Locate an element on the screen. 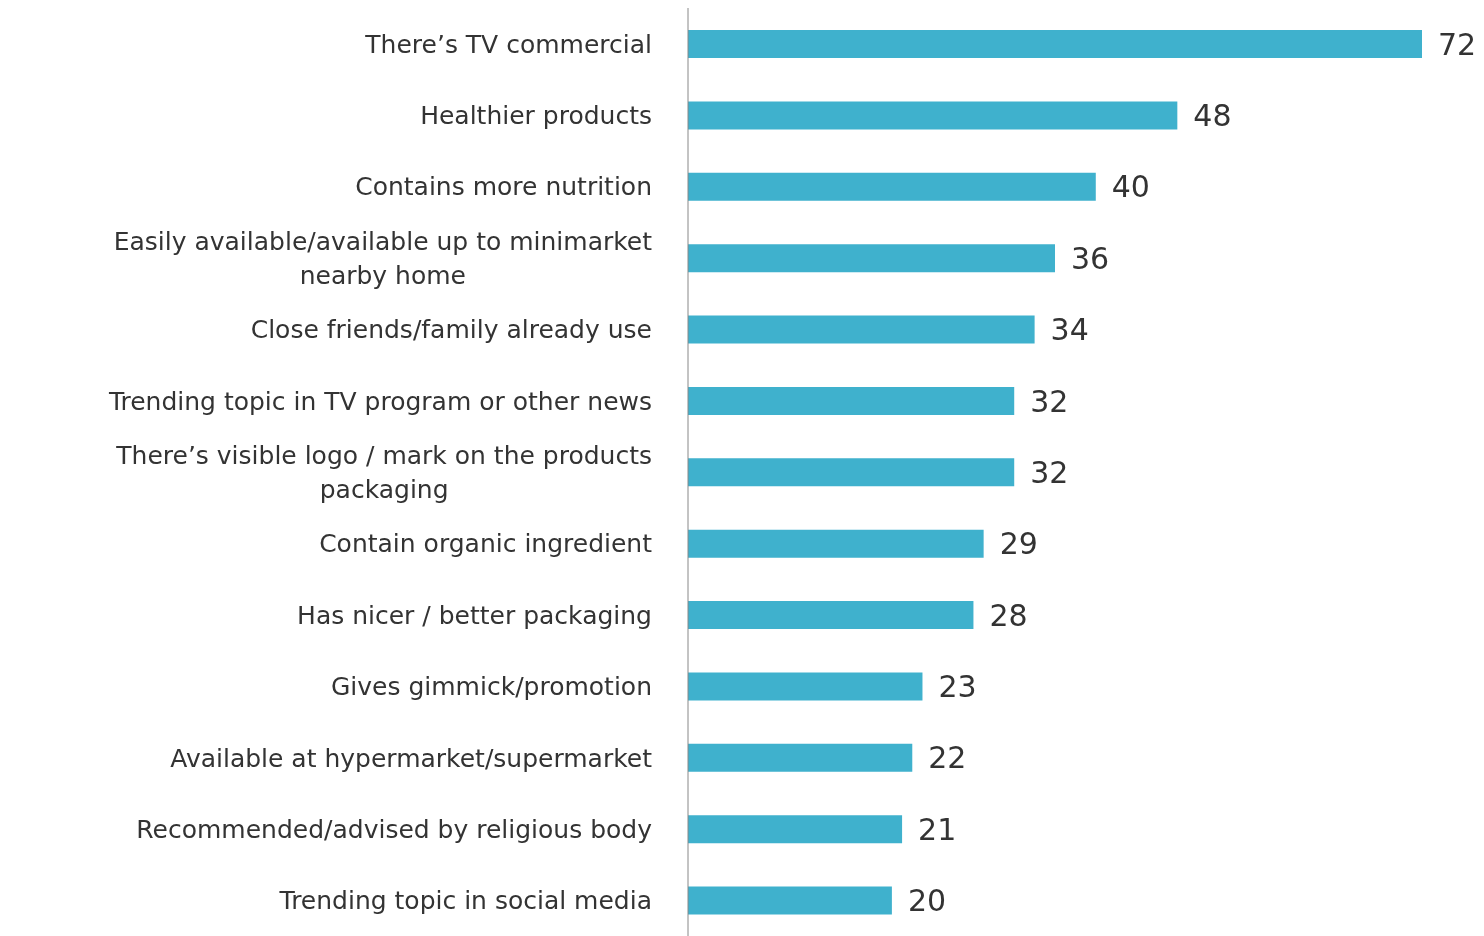 The height and width of the screenshot is (936, 1484). y-tick-label: Contain organic ingredient is located at coordinates (486, 543).